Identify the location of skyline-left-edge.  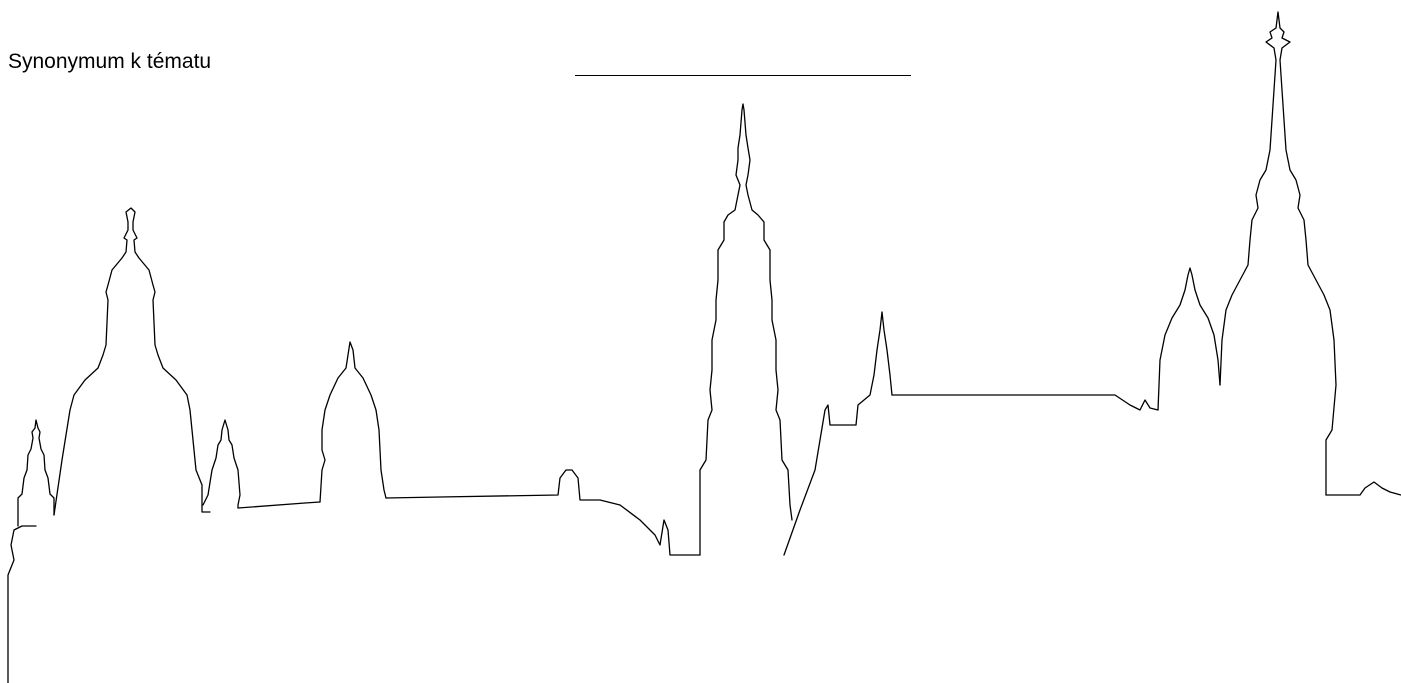
(22, 604).